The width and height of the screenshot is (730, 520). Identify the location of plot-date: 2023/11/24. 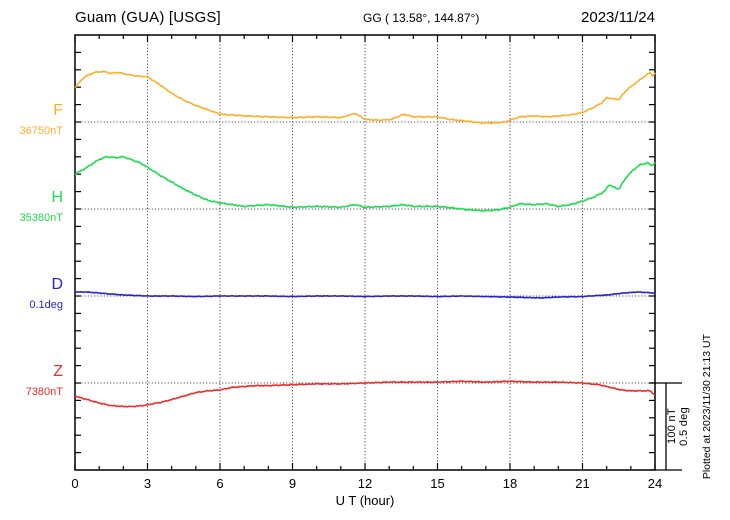
(618, 17).